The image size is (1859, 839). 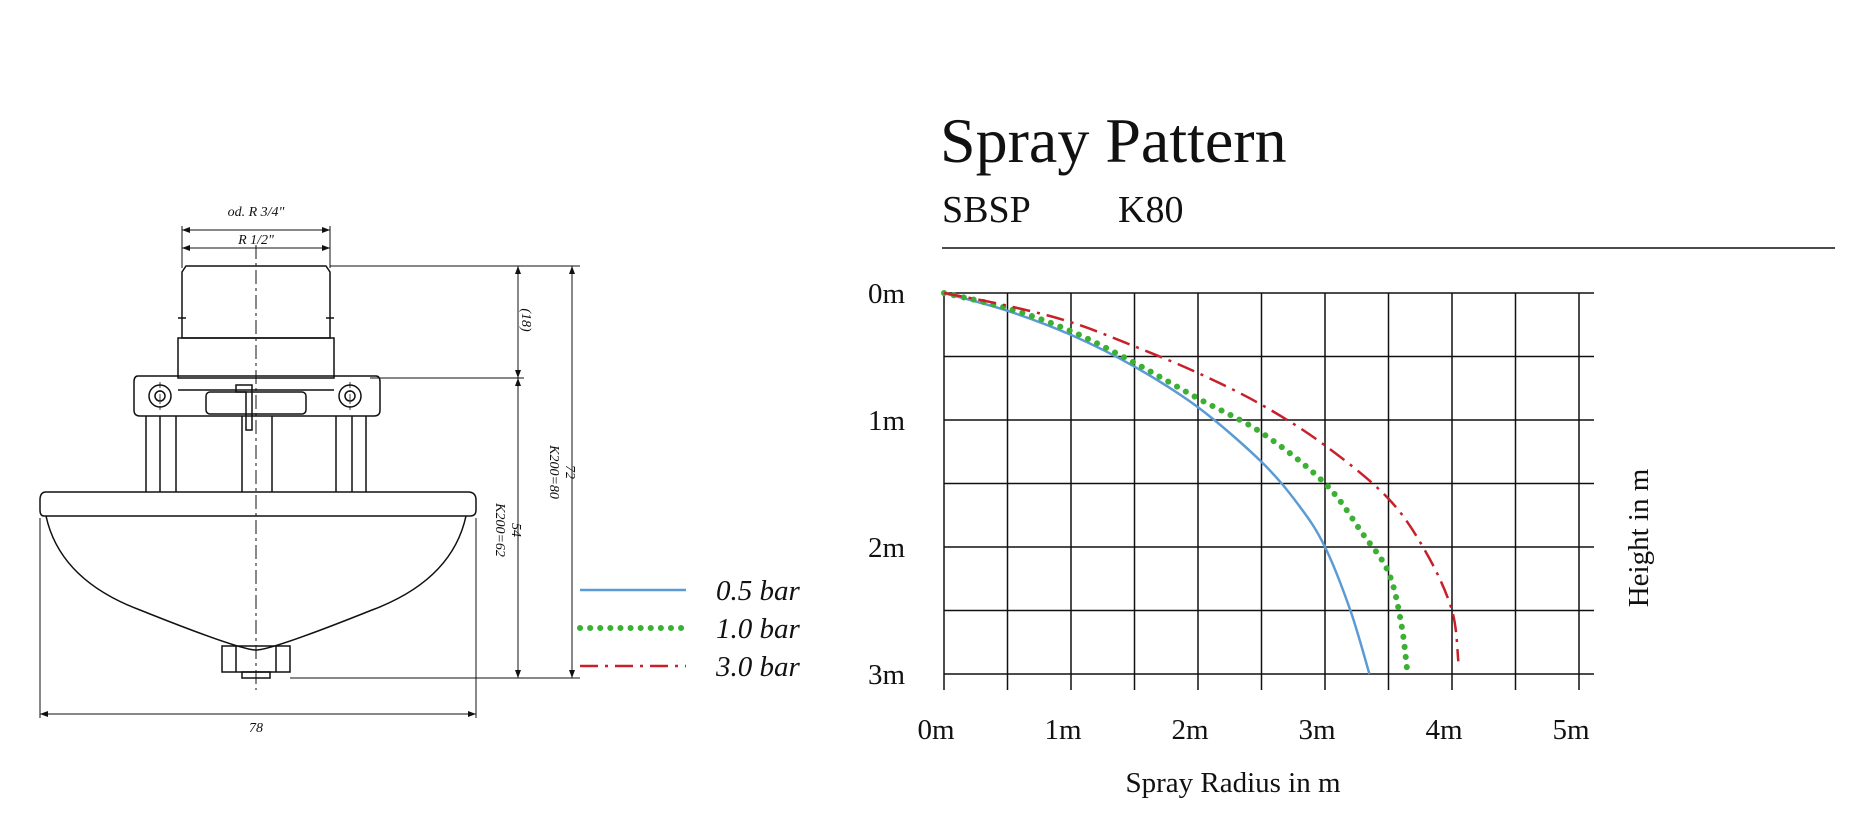 I want to click on frame-plate, so click(x=257, y=396).